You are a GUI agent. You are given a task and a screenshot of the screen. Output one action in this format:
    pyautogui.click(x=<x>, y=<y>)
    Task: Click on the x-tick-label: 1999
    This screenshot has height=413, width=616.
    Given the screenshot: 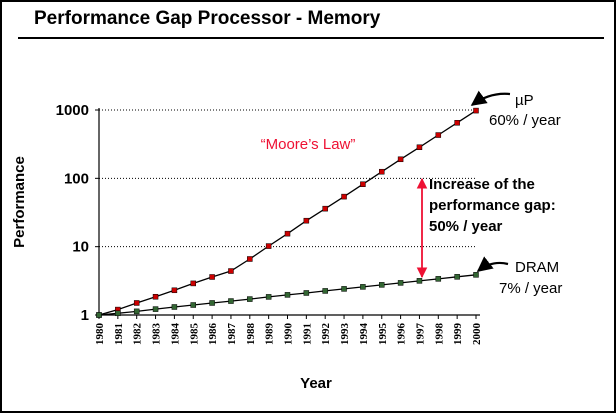 What is the action you would take?
    pyautogui.click(x=458, y=334)
    